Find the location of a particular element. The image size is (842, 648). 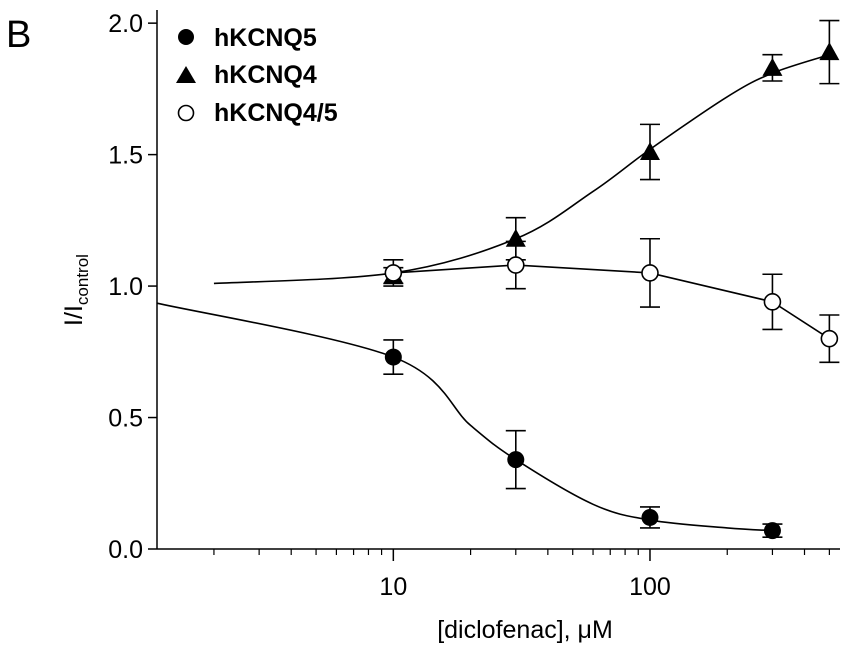

svg-text: I/Icontrol is located at coordinates (76, 290).